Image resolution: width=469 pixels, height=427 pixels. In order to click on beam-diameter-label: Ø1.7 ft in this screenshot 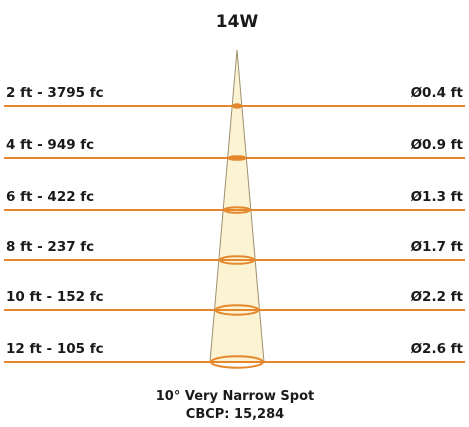, I will do `click(437, 247)`.